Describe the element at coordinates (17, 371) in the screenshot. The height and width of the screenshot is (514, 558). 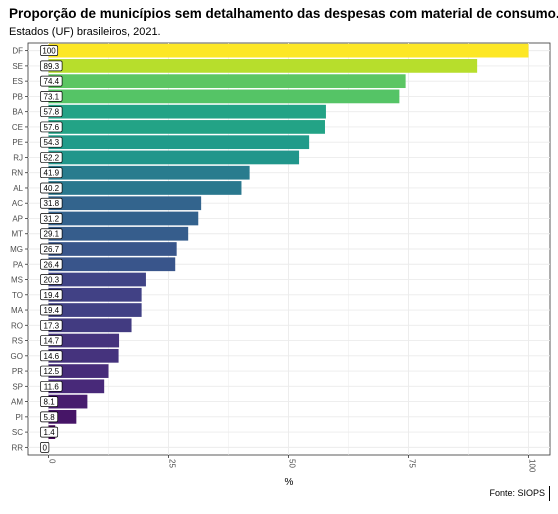
I see `y-tick-label: PR` at that location.